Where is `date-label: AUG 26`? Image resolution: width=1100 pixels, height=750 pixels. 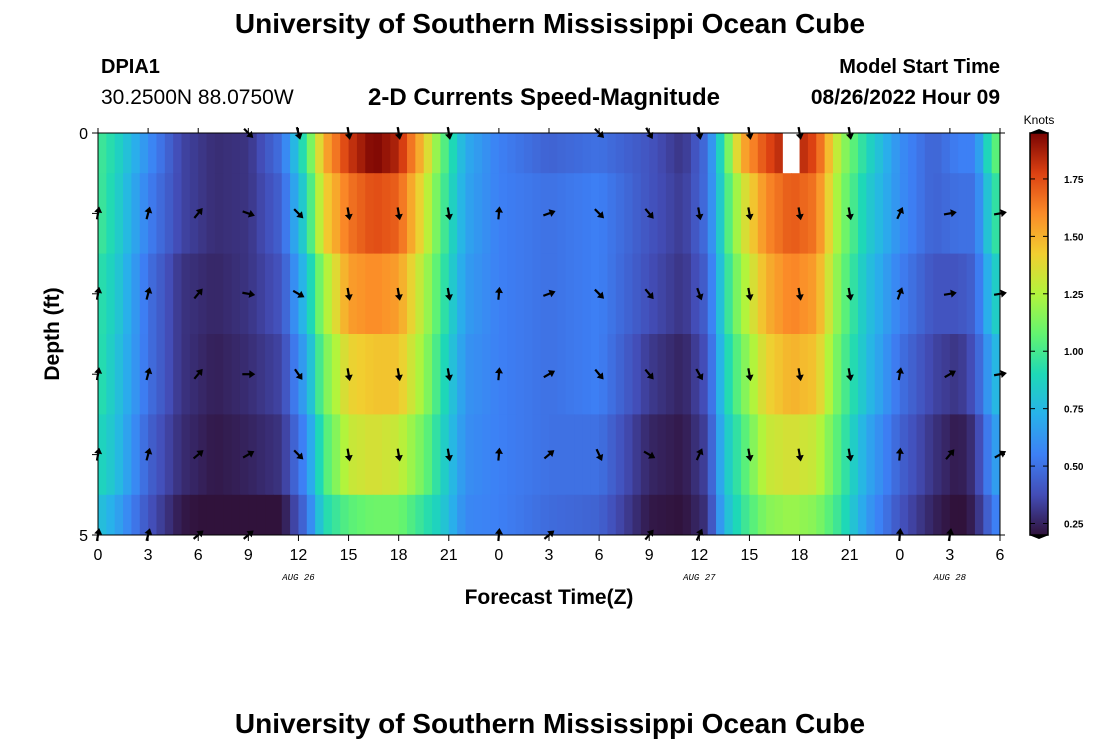 date-label: AUG 26 is located at coordinates (298, 578).